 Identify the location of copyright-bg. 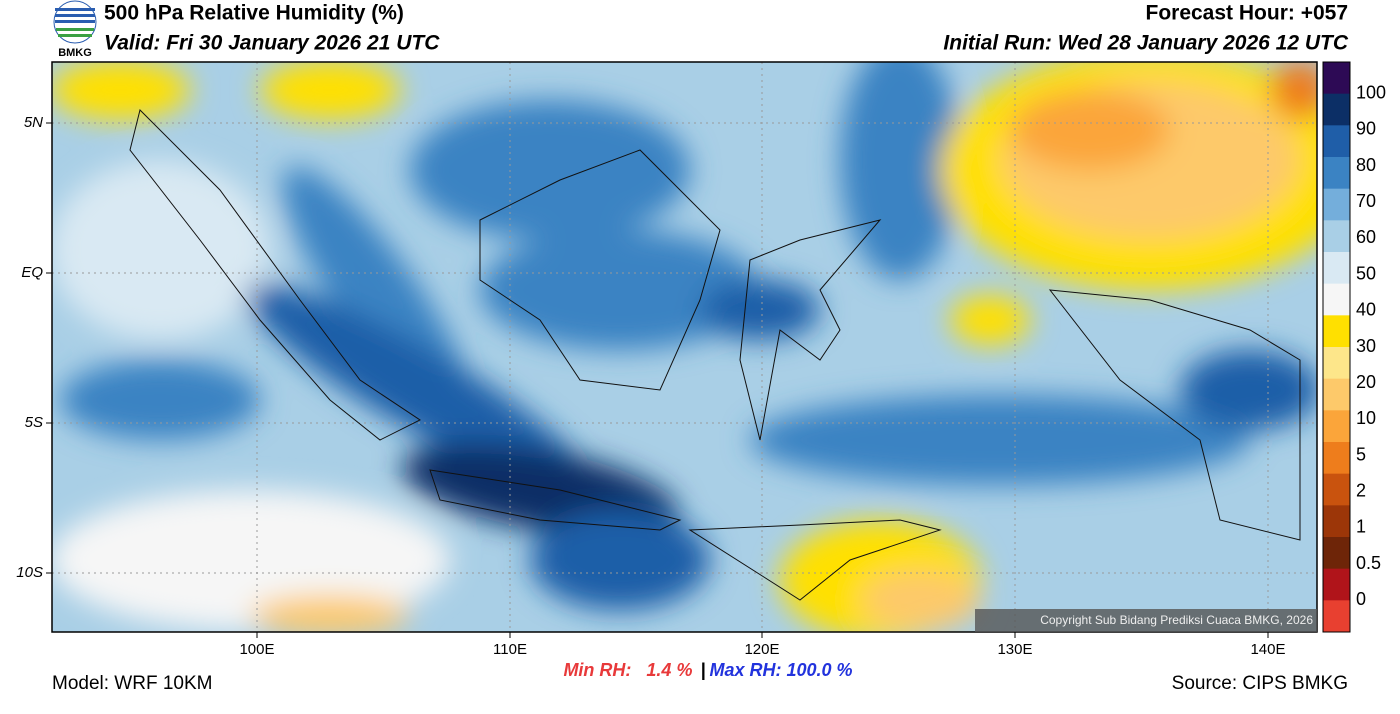
(1146, 620).